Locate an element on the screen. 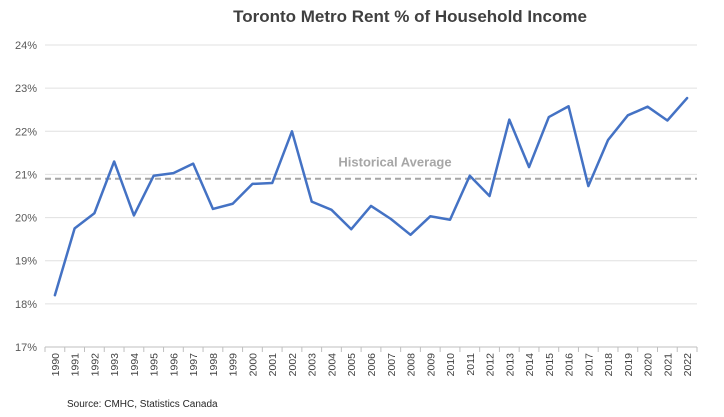 The width and height of the screenshot is (724, 417). x-tick-label: 2007 is located at coordinates (392, 365).